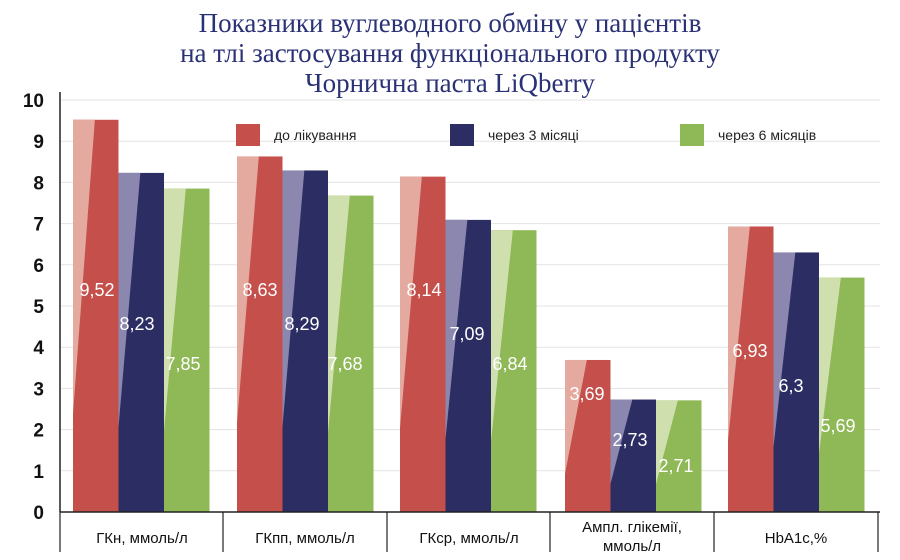 The image size is (900, 560). Describe the element at coordinates (38, 513) in the screenshot. I see `y-tick-label: 0` at that location.